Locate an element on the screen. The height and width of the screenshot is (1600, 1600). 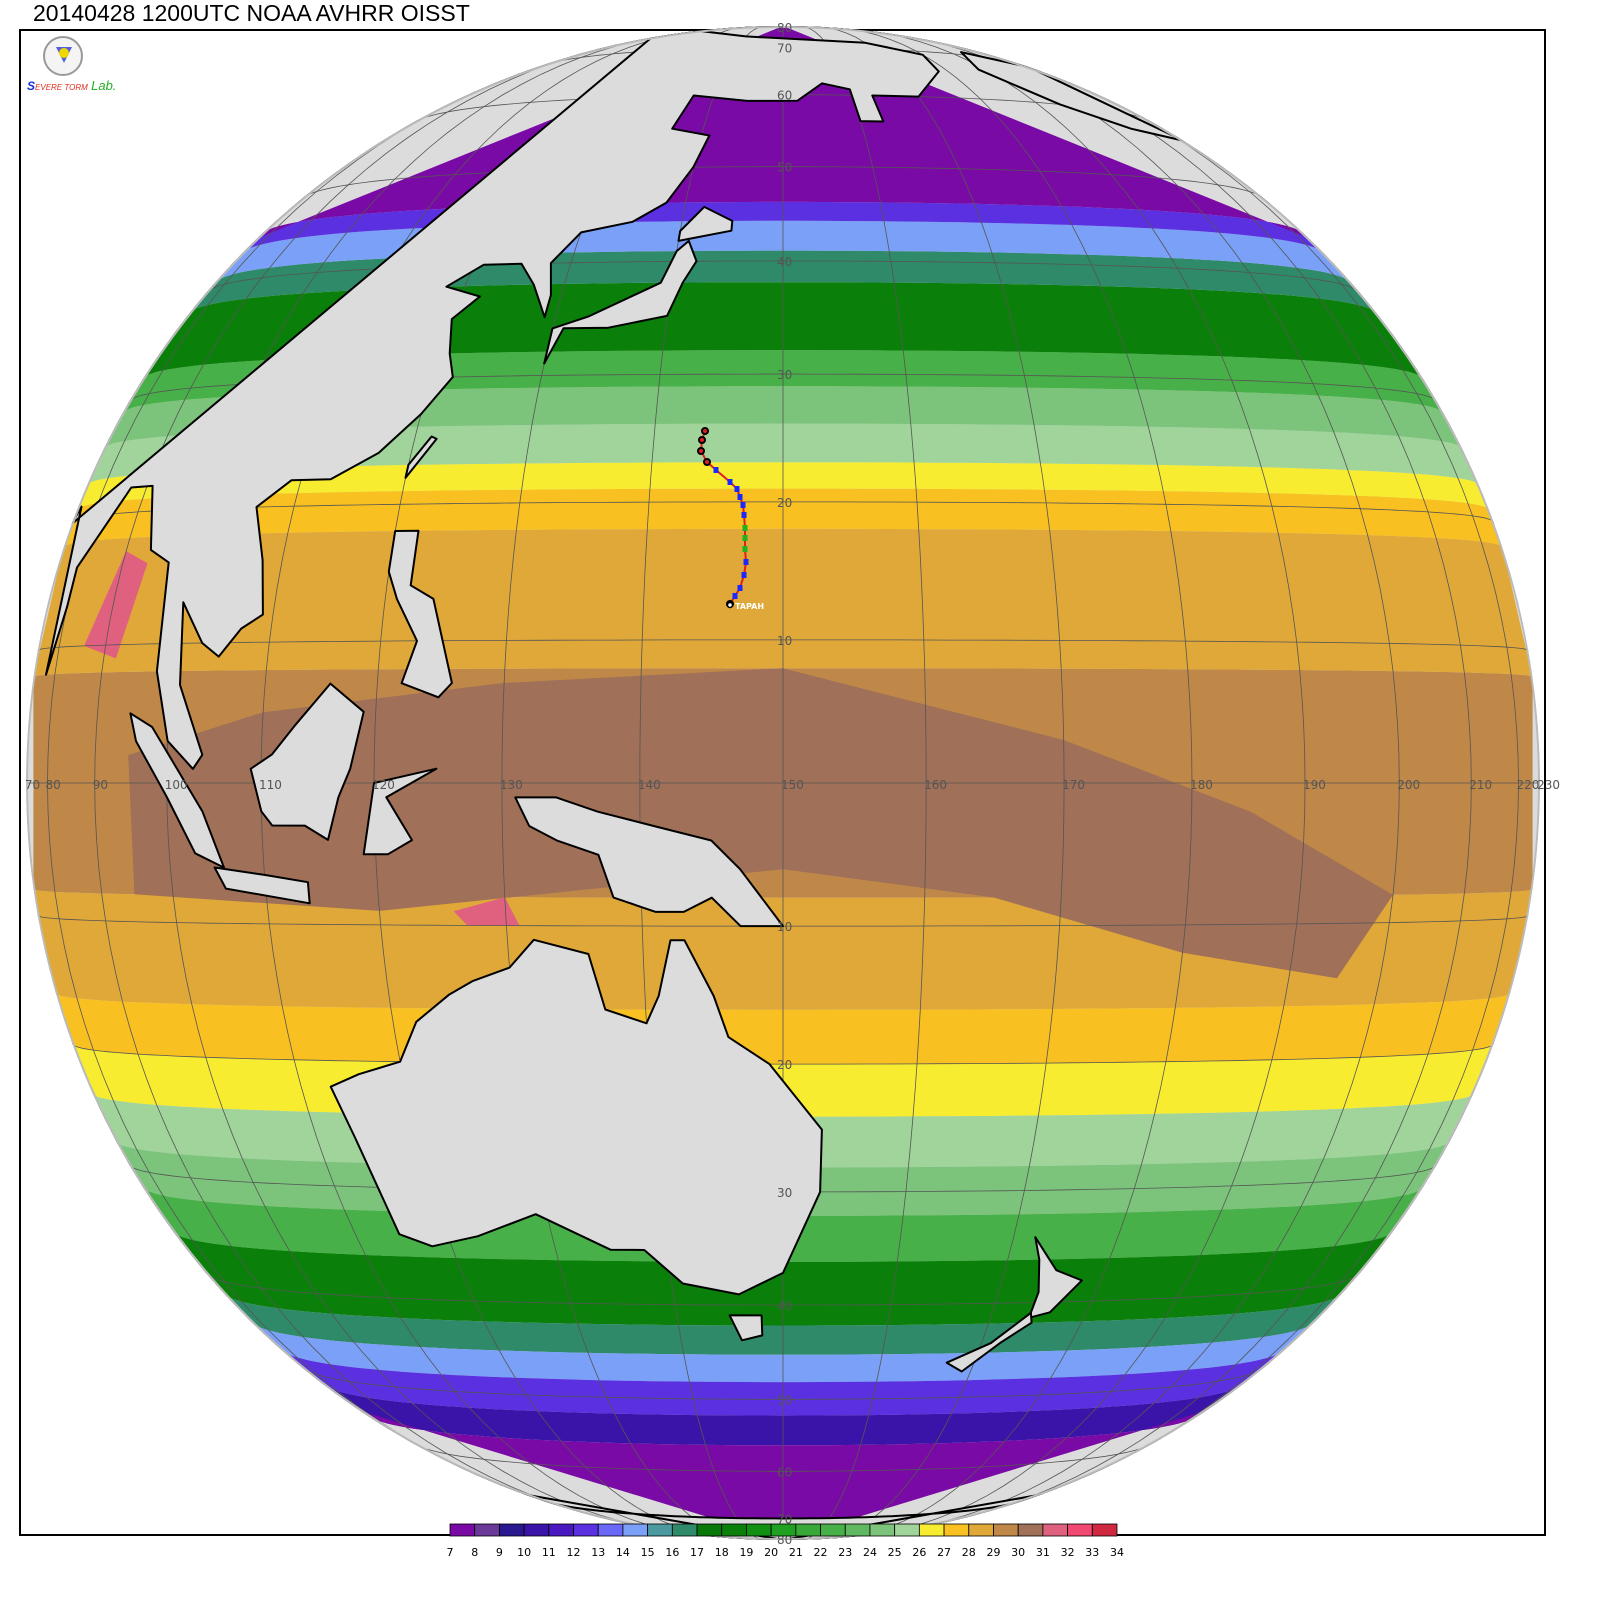
longitude-label: 170 is located at coordinates (1073, 785).